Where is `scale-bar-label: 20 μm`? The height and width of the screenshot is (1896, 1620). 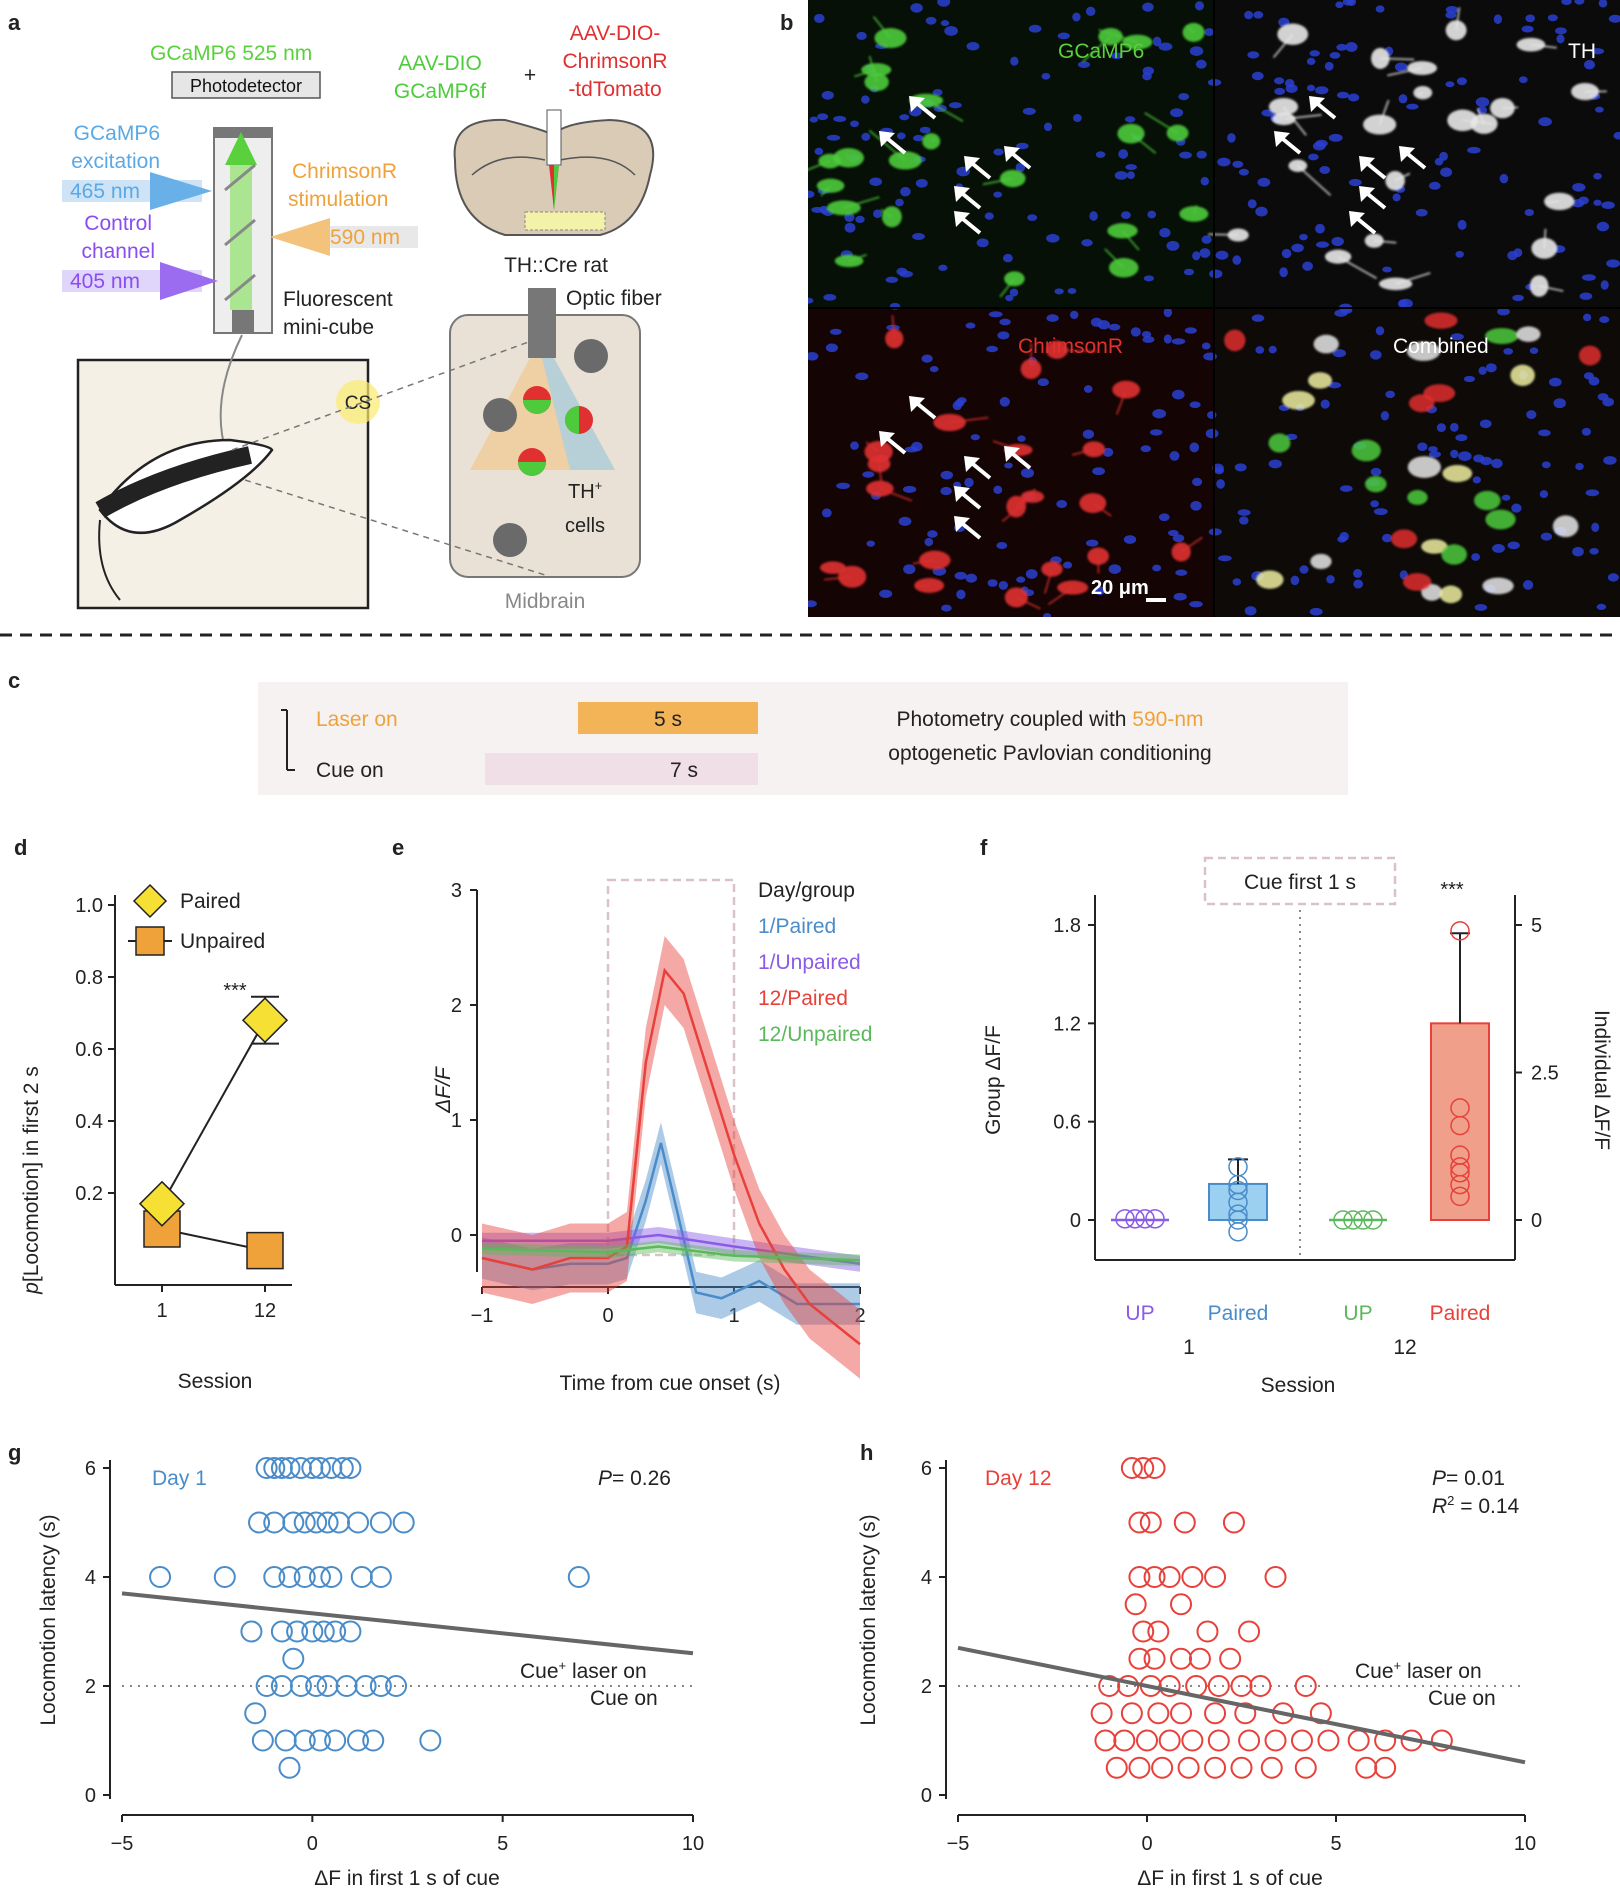
scale-bar-label: 20 μm is located at coordinates (1120, 588).